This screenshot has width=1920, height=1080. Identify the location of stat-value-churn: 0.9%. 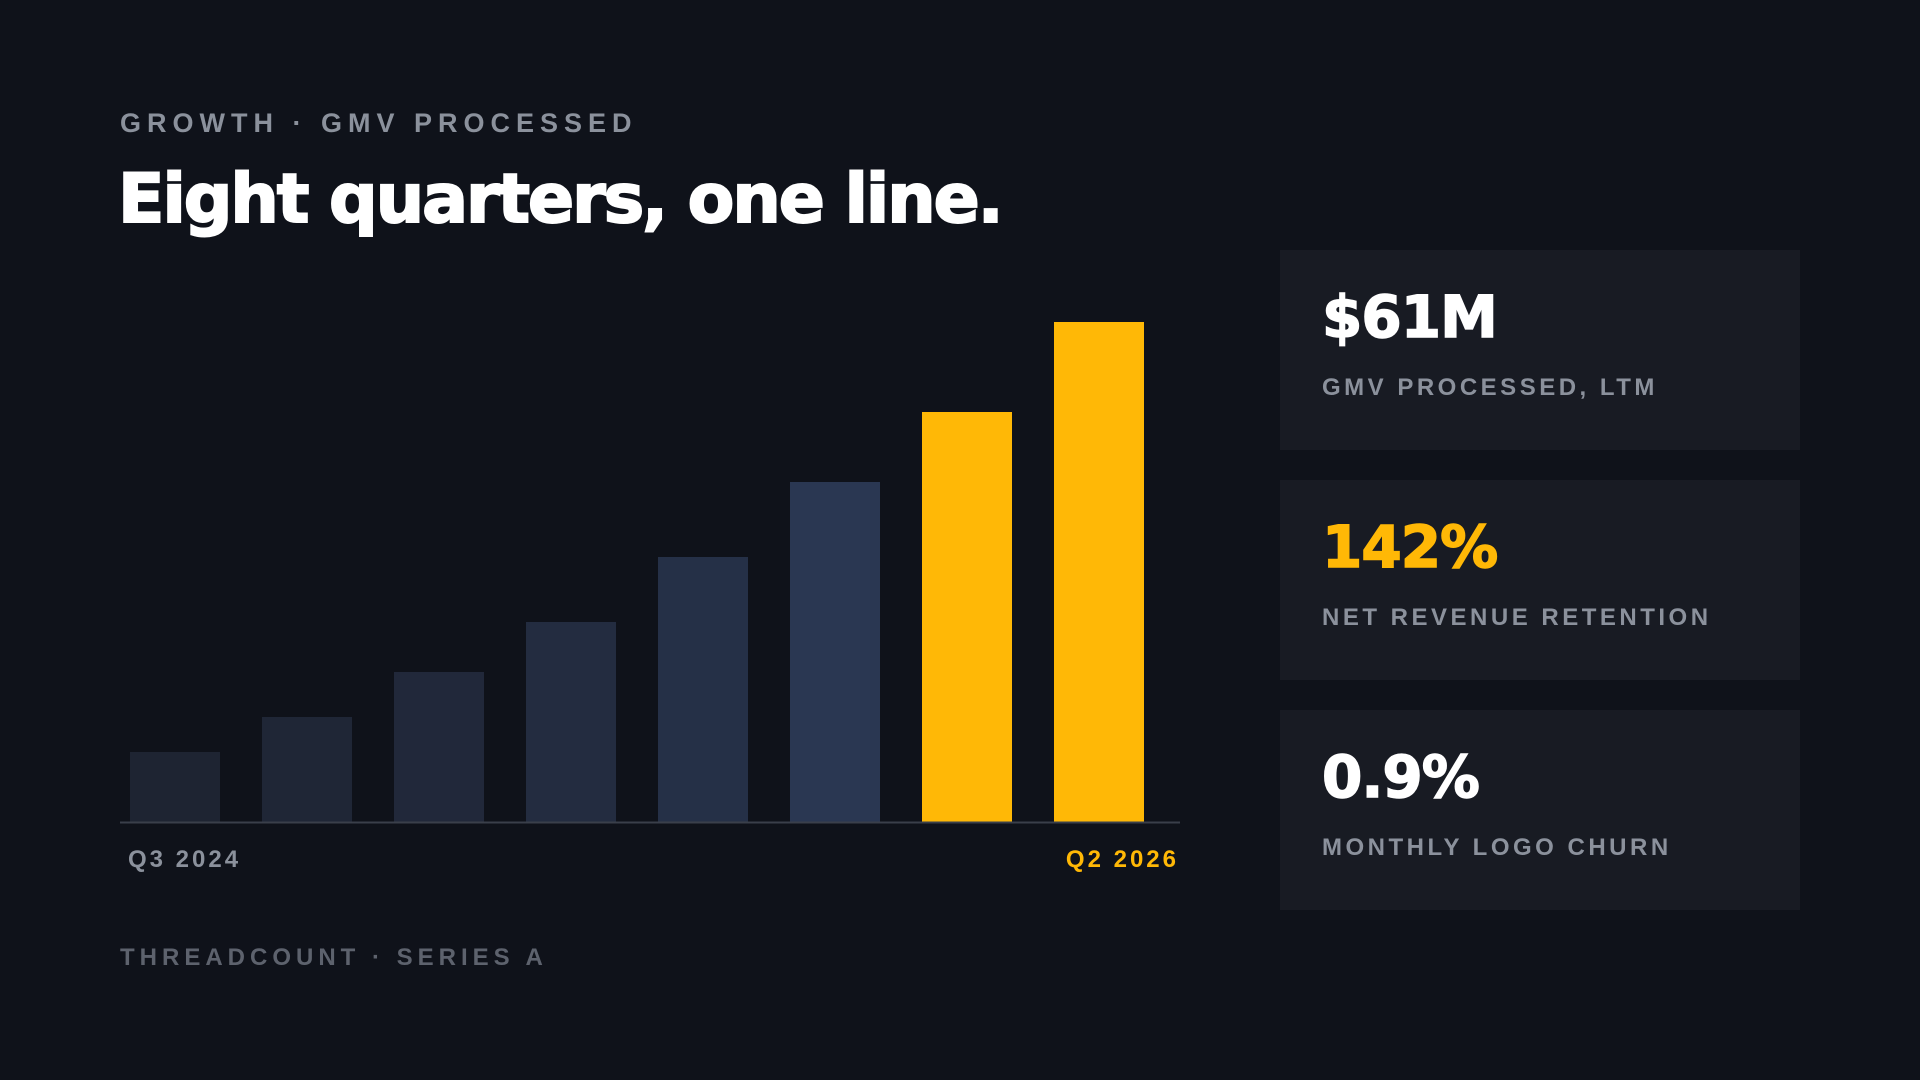
(1400, 777).